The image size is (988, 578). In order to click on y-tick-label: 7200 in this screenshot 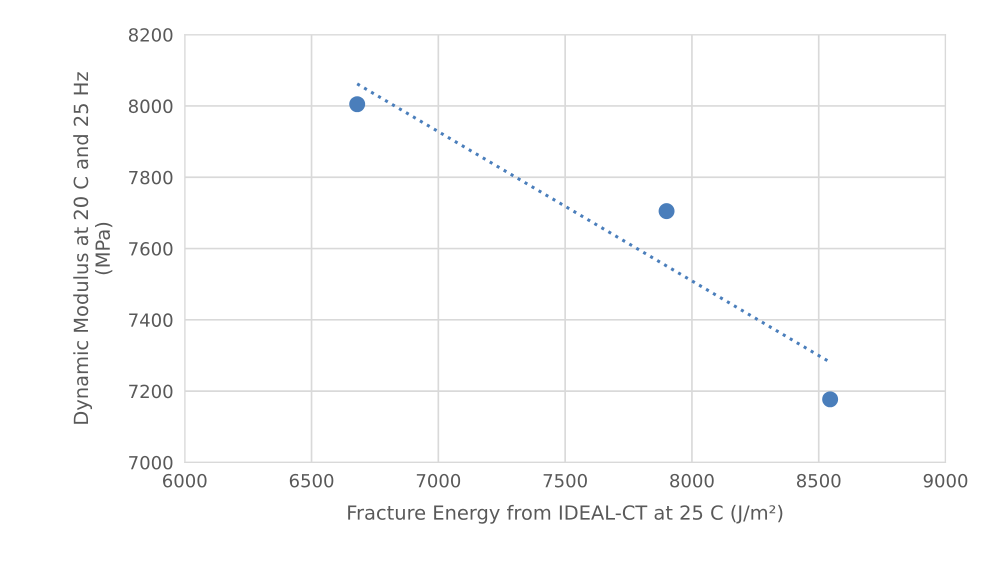, I will do `click(150, 391)`.